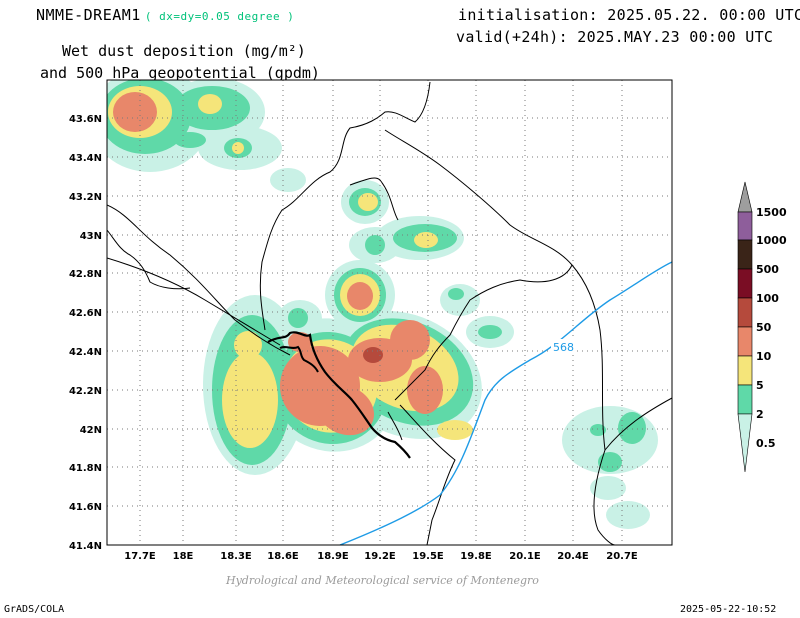 Image resolution: width=800 pixels, height=618 pixels. I want to click on montenegro-coastline, so click(339, 395).